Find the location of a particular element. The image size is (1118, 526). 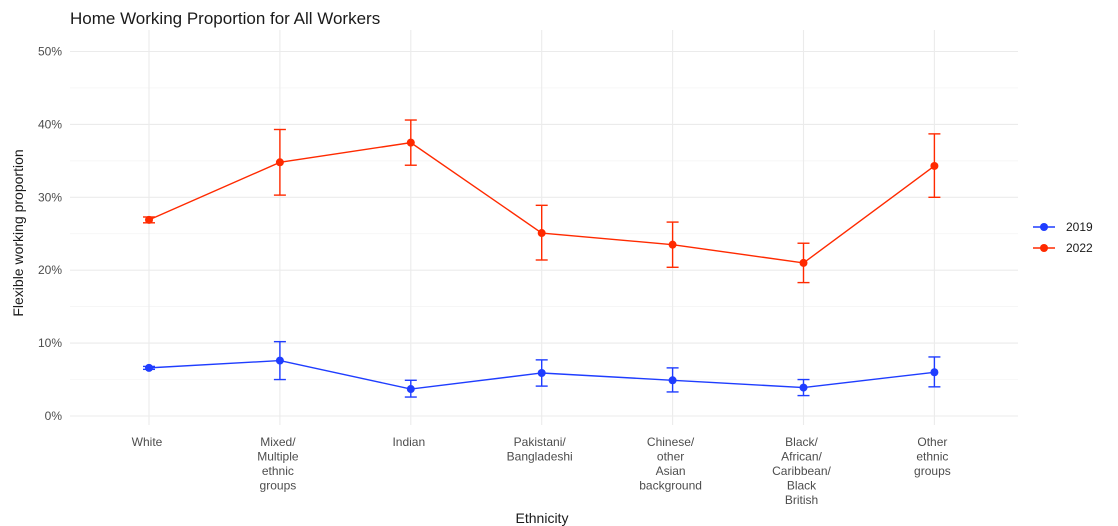

chart-title: Home Working Proportion for All Workers is located at coordinates (225, 18).